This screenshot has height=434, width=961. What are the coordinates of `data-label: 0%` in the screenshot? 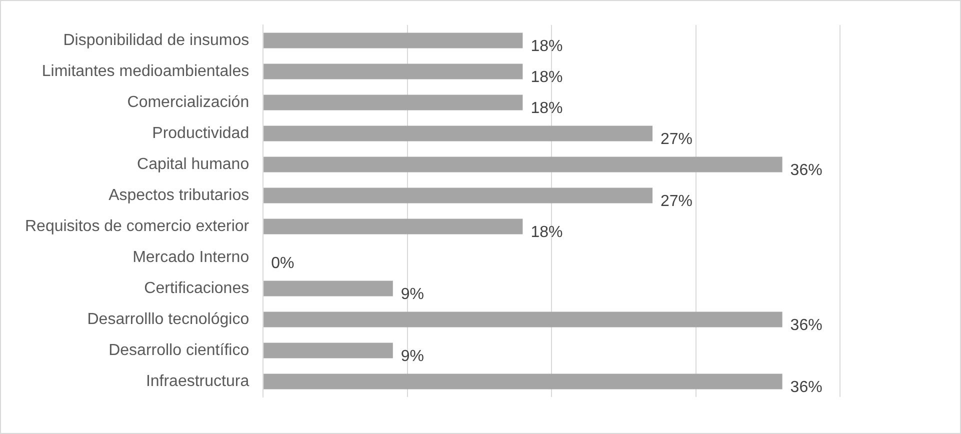 It's located at (282, 263).